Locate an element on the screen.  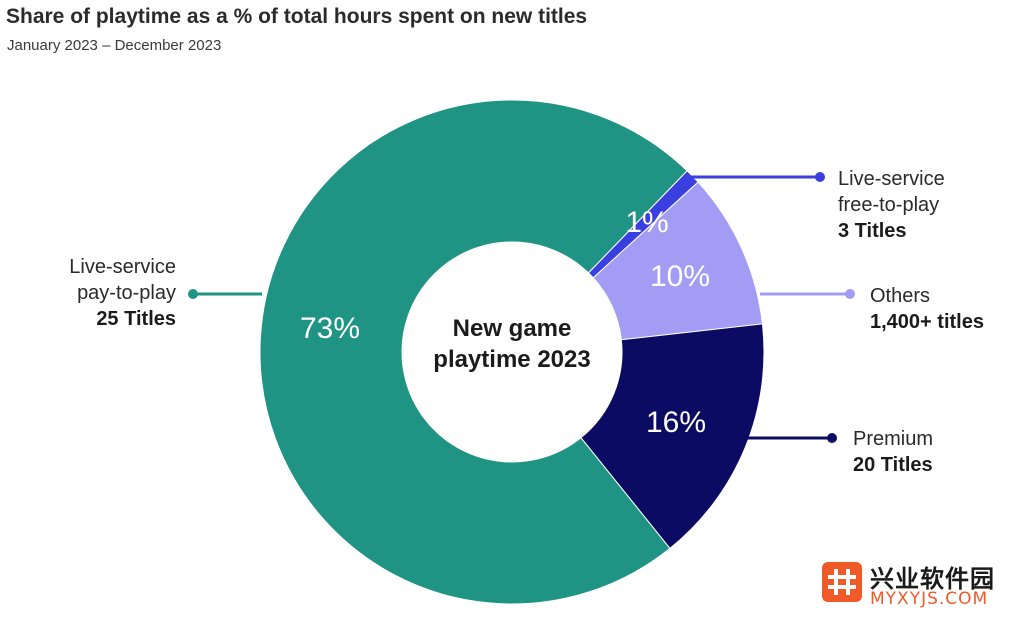
legend-pay-to-play: Live-service pay-to-play 25 Titles is located at coordinates (98, 293).